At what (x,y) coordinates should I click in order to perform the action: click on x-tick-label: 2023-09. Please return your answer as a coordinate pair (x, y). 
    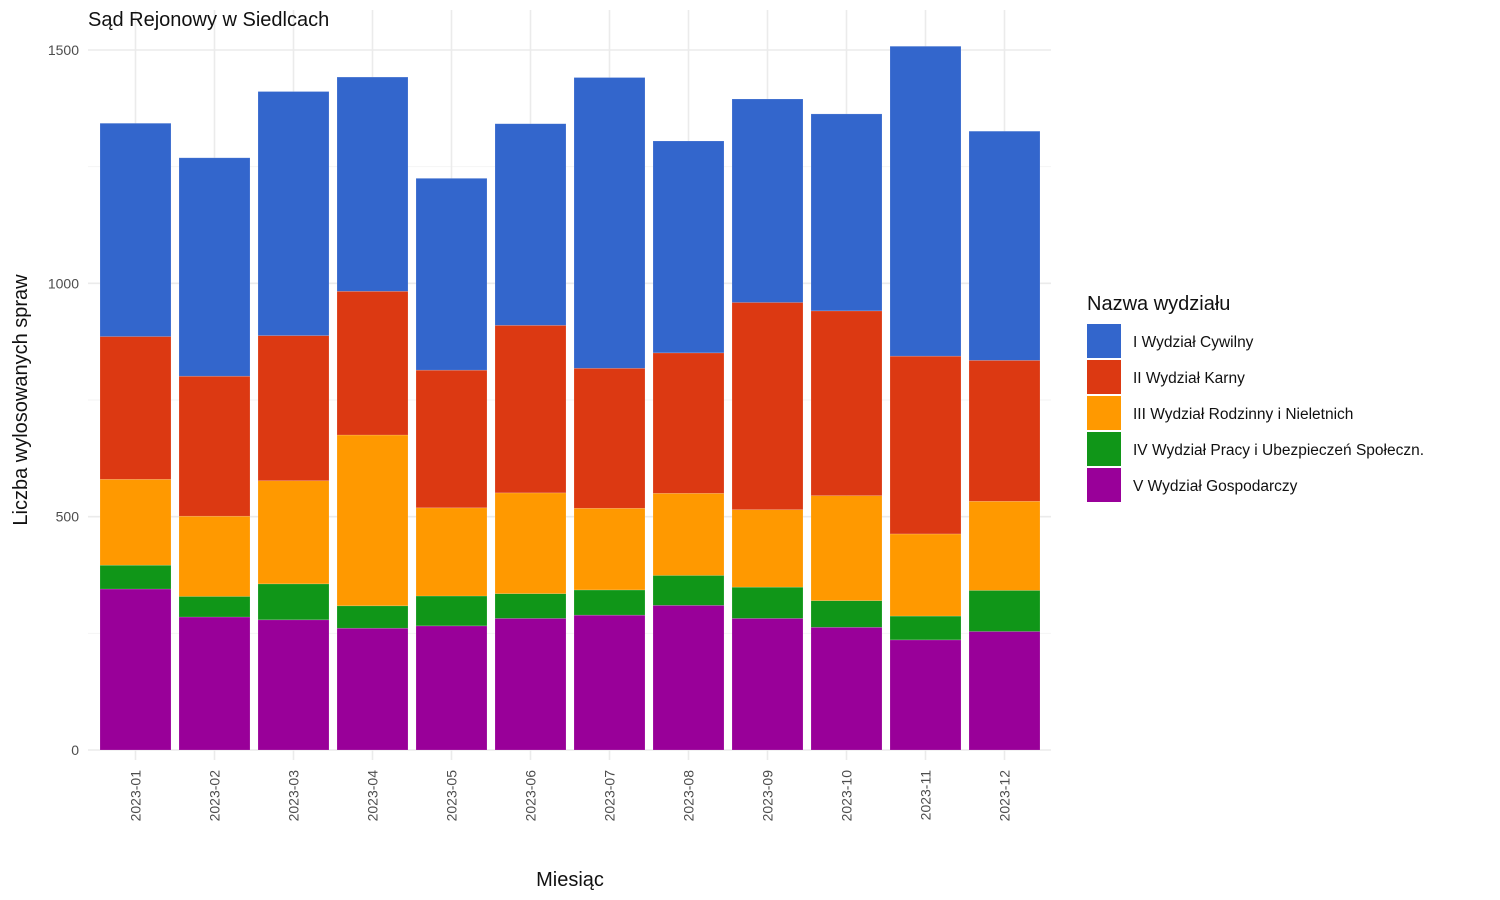
    Looking at the image, I should click on (768, 796).